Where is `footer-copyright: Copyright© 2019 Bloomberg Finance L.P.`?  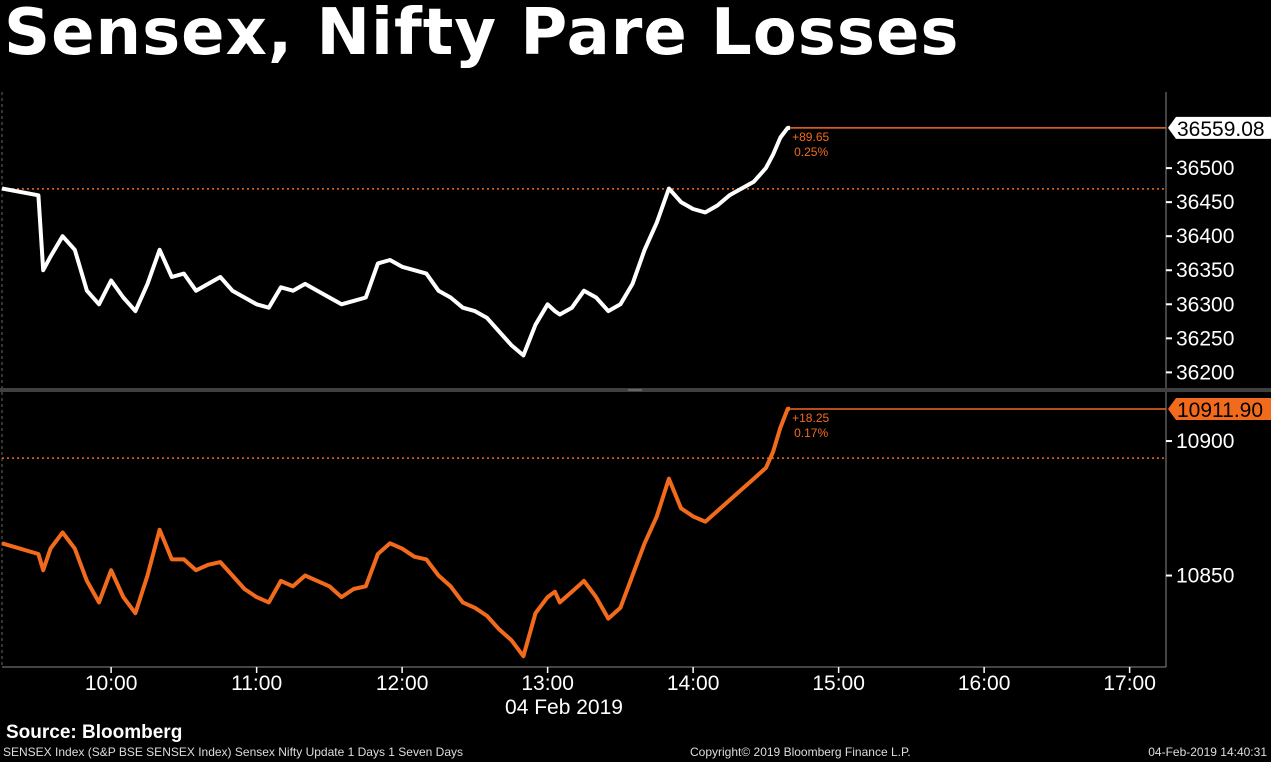 footer-copyright: Copyright© 2019 Bloomberg Finance L.P. is located at coordinates (800, 752).